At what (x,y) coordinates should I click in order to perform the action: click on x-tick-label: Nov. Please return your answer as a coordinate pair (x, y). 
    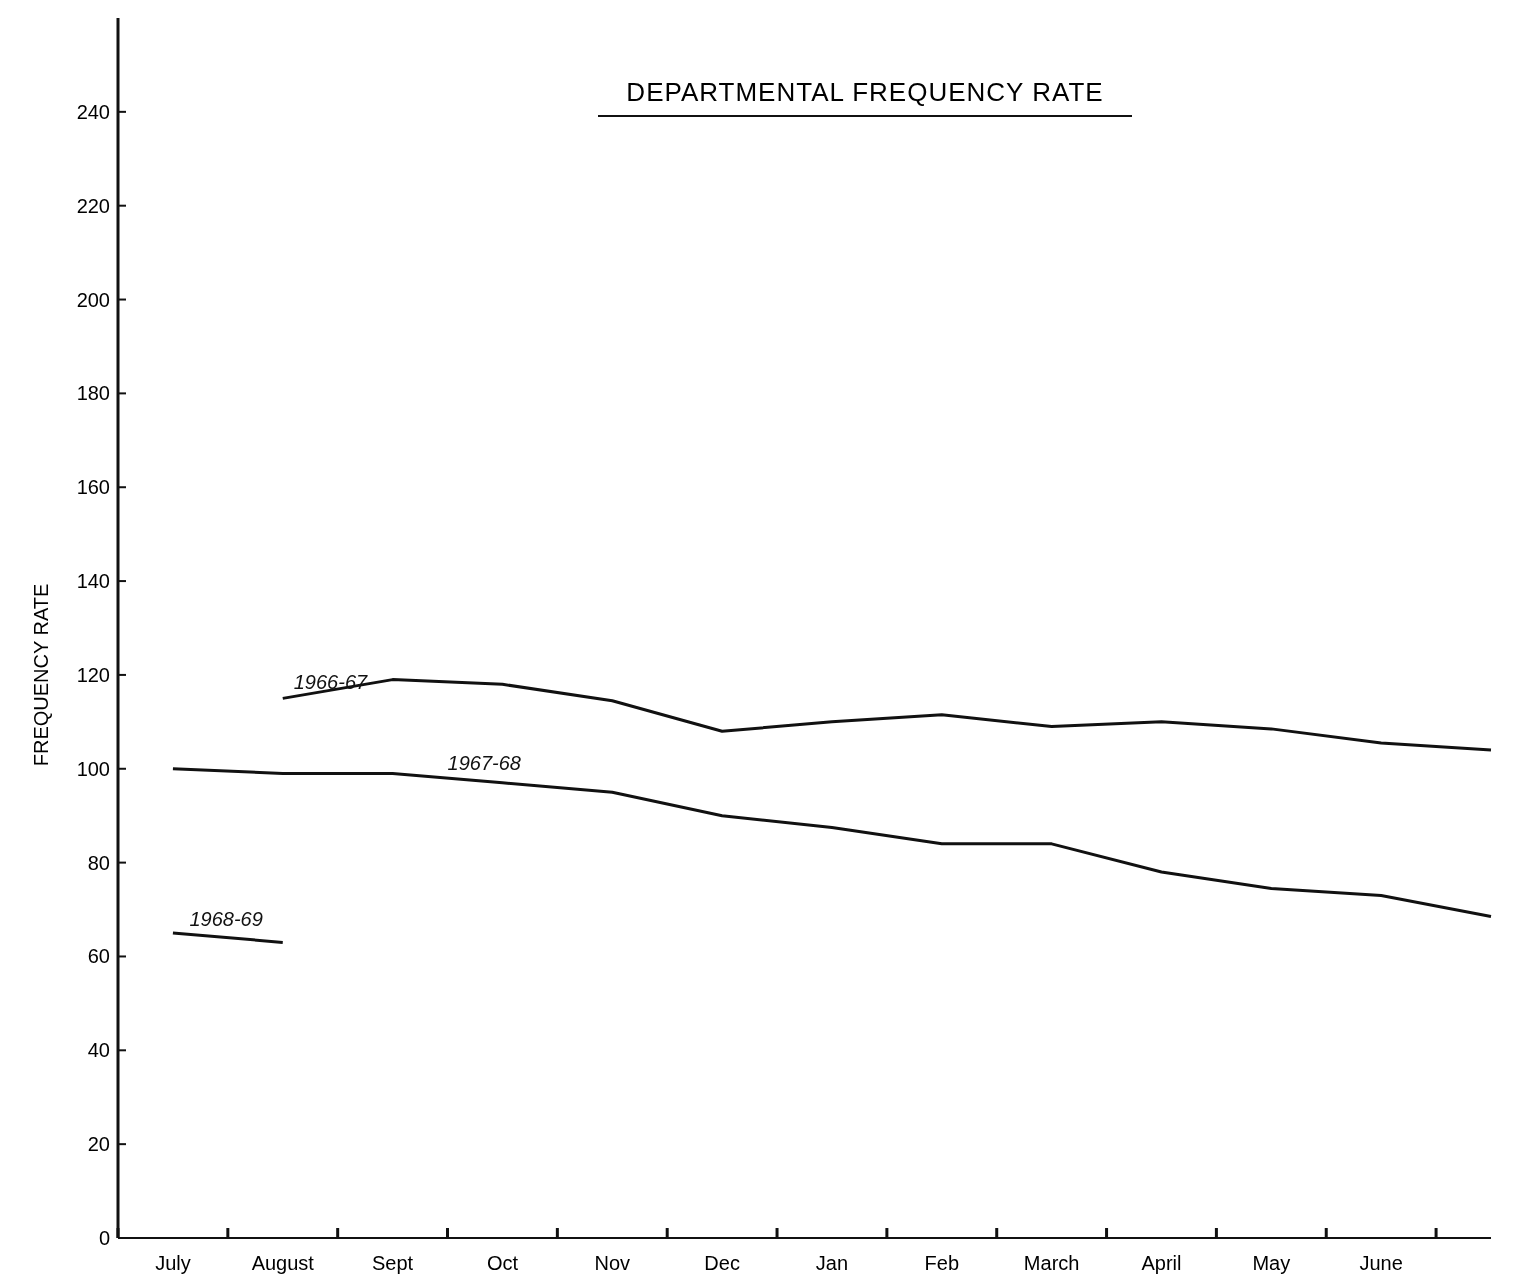
    Looking at the image, I should click on (612, 1263).